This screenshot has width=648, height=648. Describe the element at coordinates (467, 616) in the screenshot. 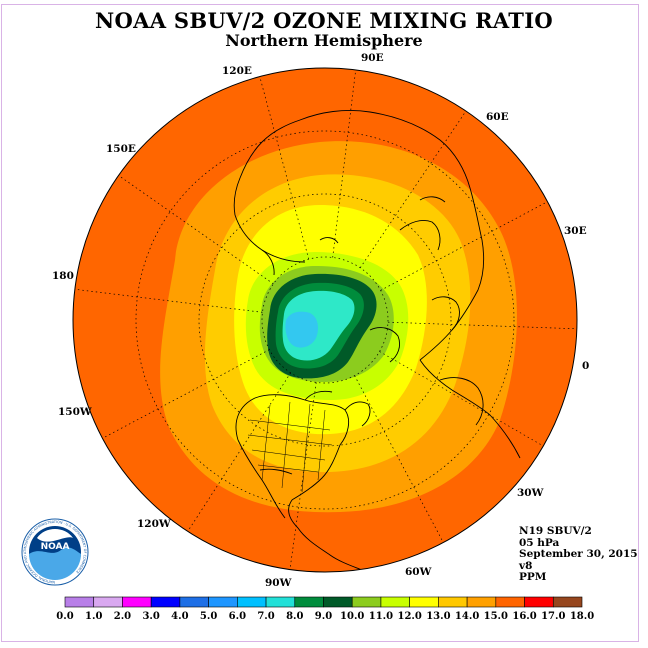

I see `colorbar-tick-label: 14.0` at that location.